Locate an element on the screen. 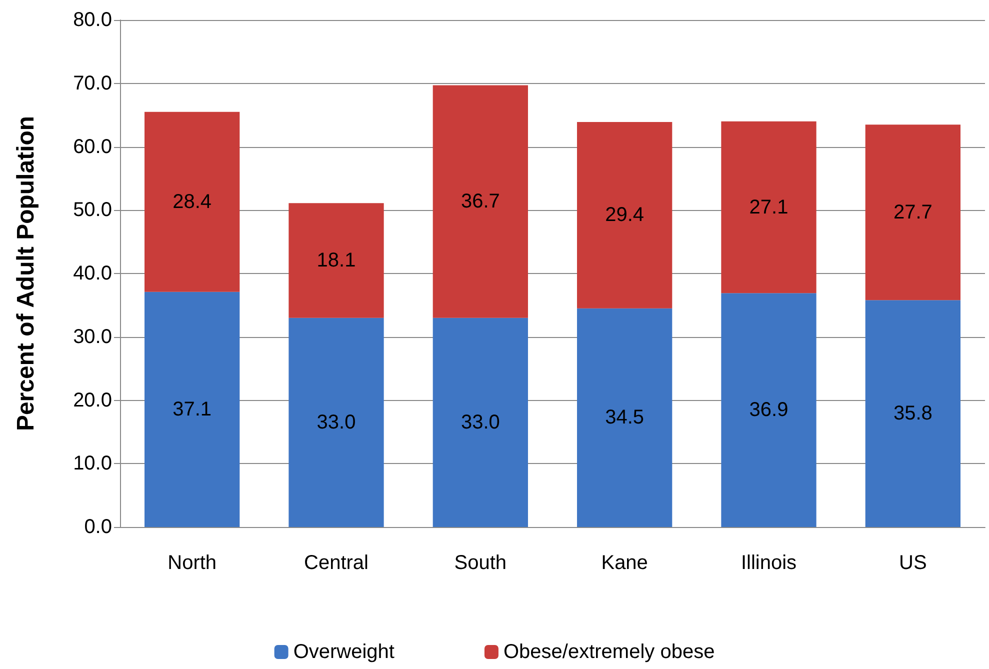 This screenshot has height=669, width=989. y-tick-label: 80.0 is located at coordinates (92, 20).